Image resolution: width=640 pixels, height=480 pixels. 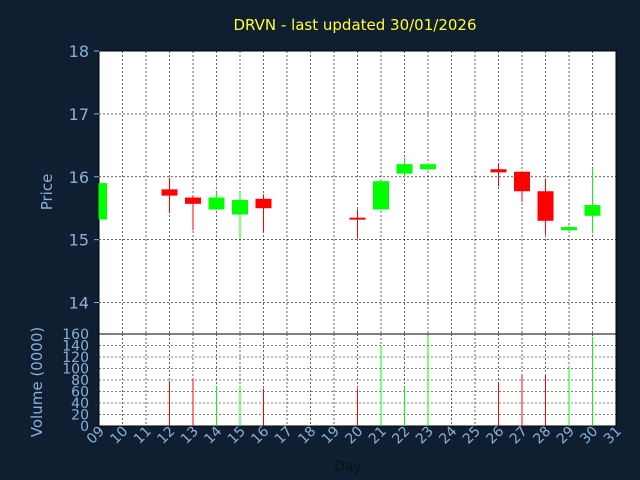 I want to click on day-tick-label: 13, so click(x=190, y=436).